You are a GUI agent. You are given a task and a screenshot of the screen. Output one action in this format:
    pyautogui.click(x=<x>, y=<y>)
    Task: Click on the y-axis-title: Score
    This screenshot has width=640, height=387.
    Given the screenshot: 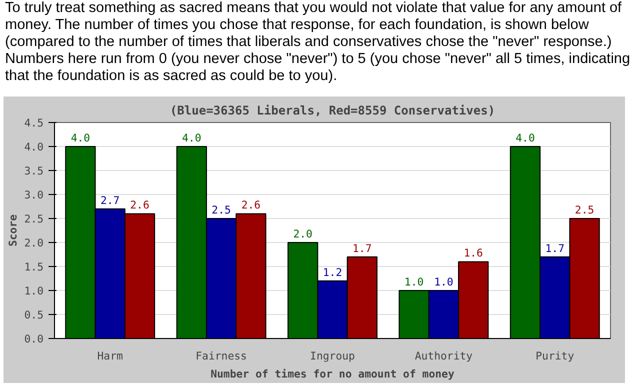 What is the action you would take?
    pyautogui.click(x=13, y=230)
    